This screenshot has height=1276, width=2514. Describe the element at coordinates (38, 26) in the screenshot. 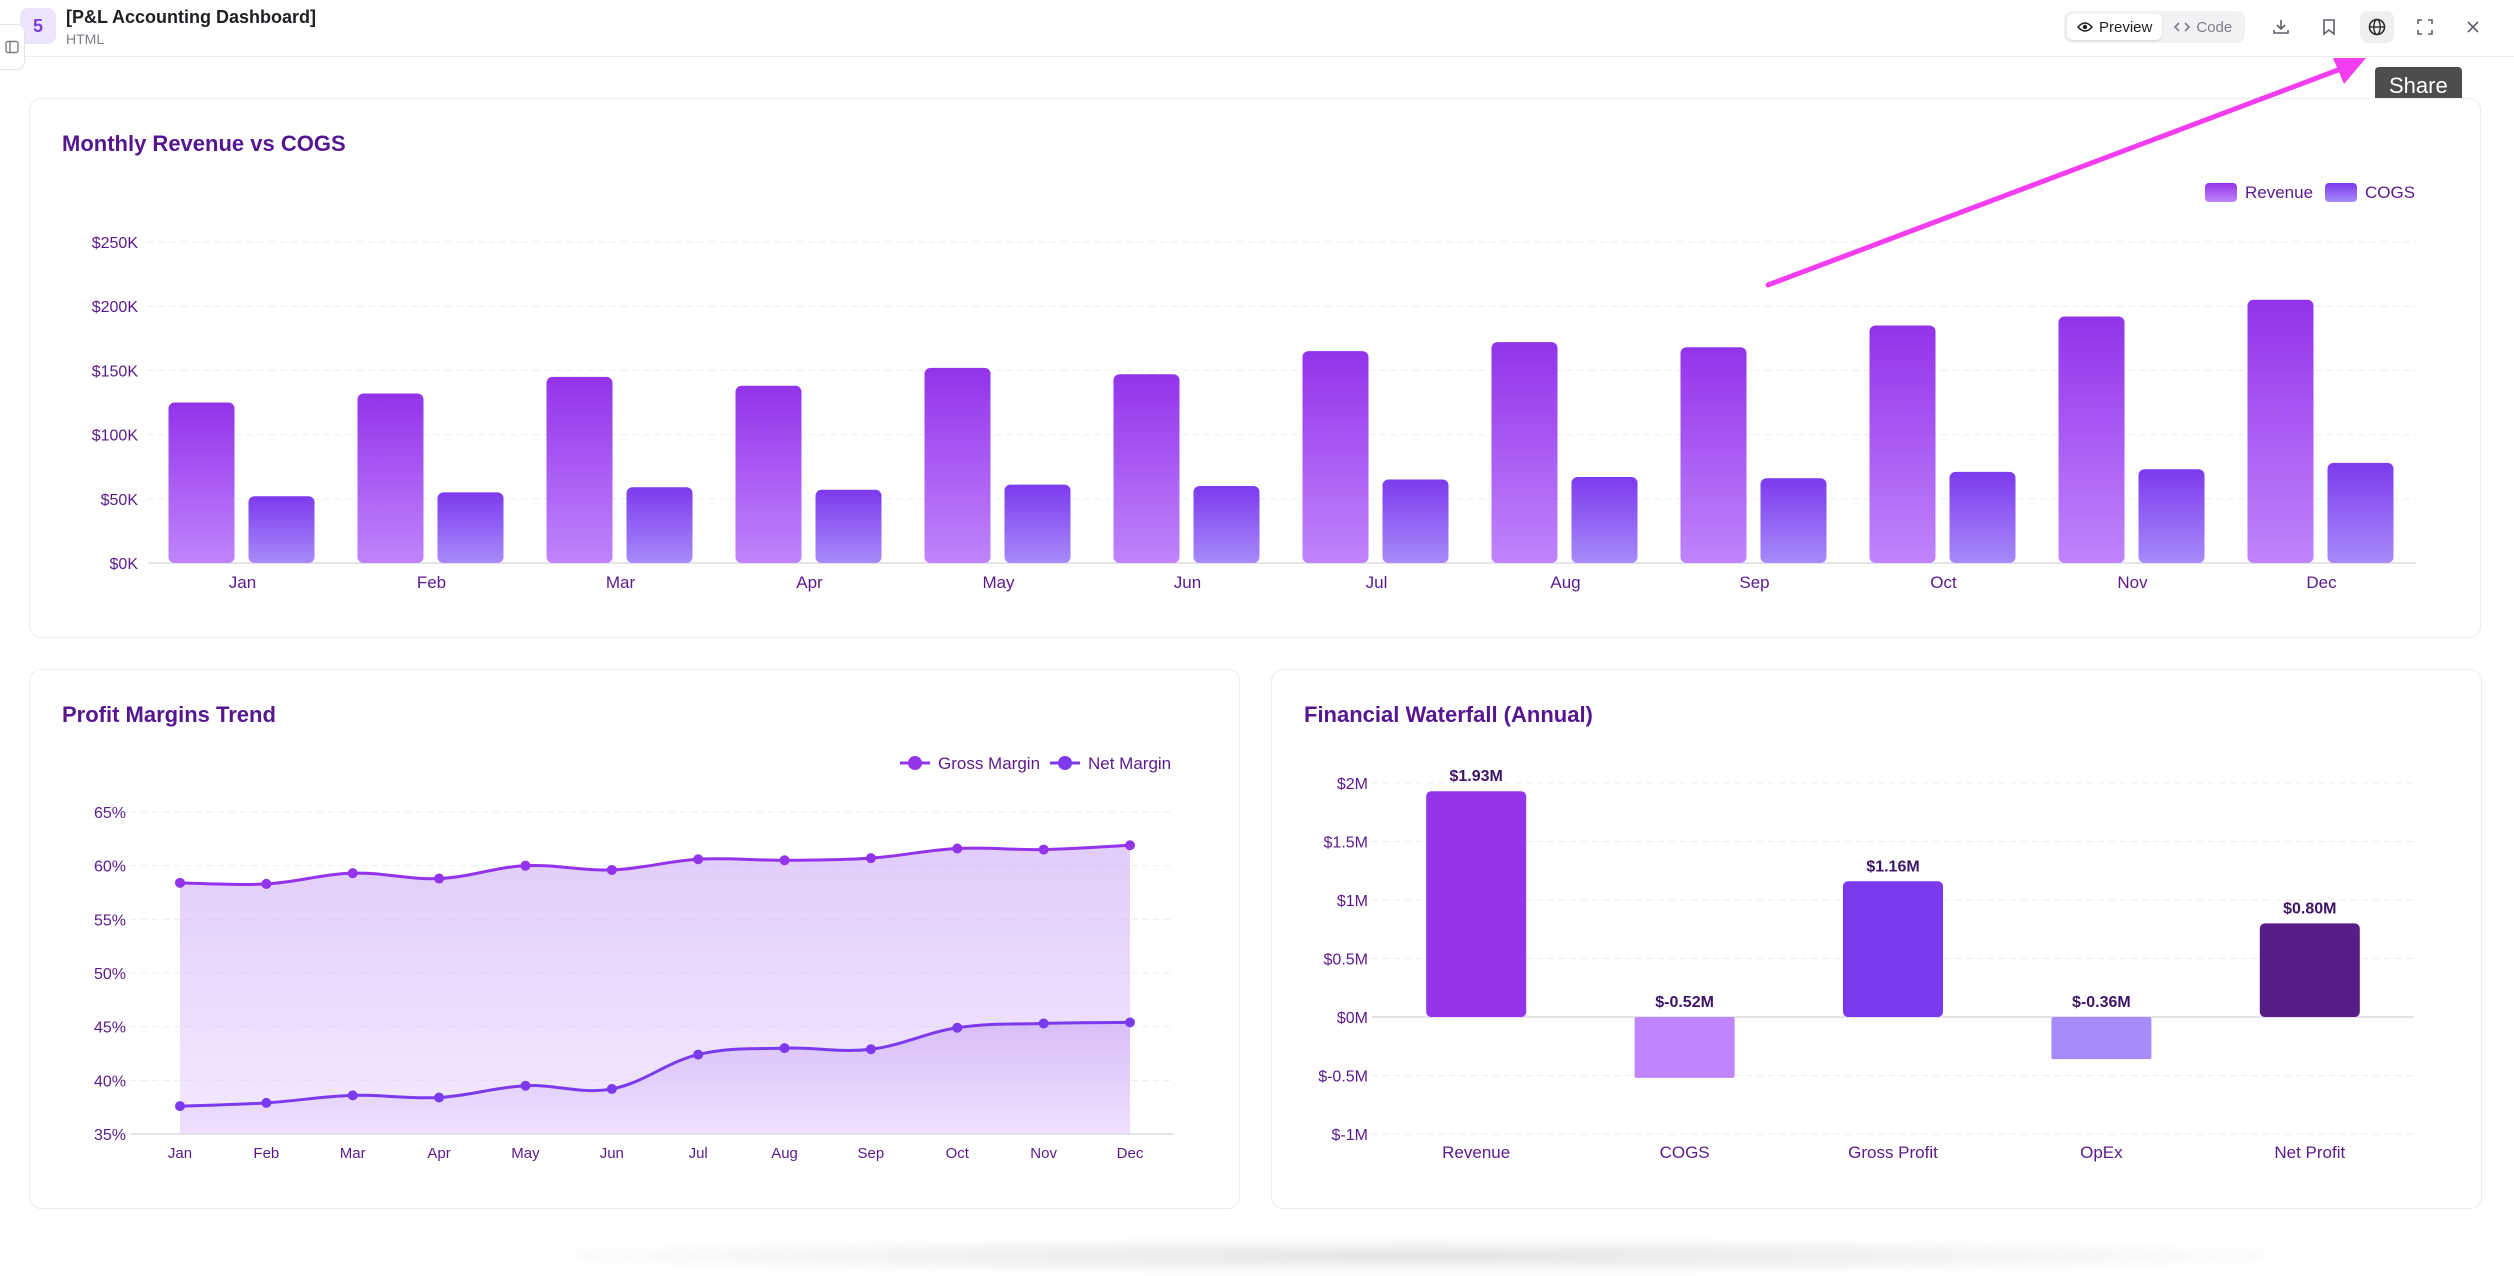

I see `html-file-icon: 5` at that location.